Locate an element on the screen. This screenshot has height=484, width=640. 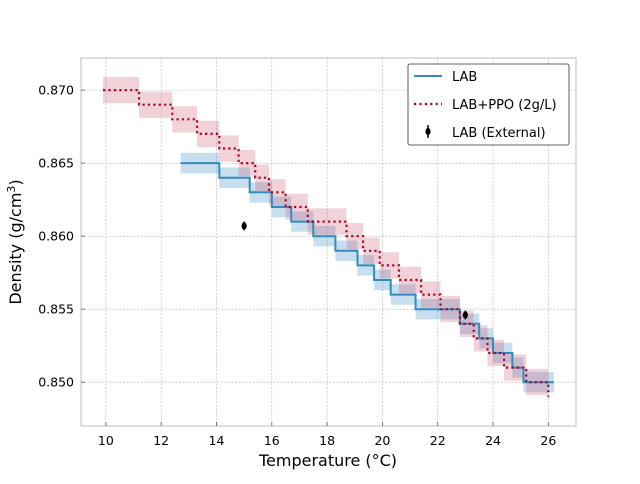
legend-label-lab-ppo: LAB+PPO (2g/L) is located at coordinates (504, 105).